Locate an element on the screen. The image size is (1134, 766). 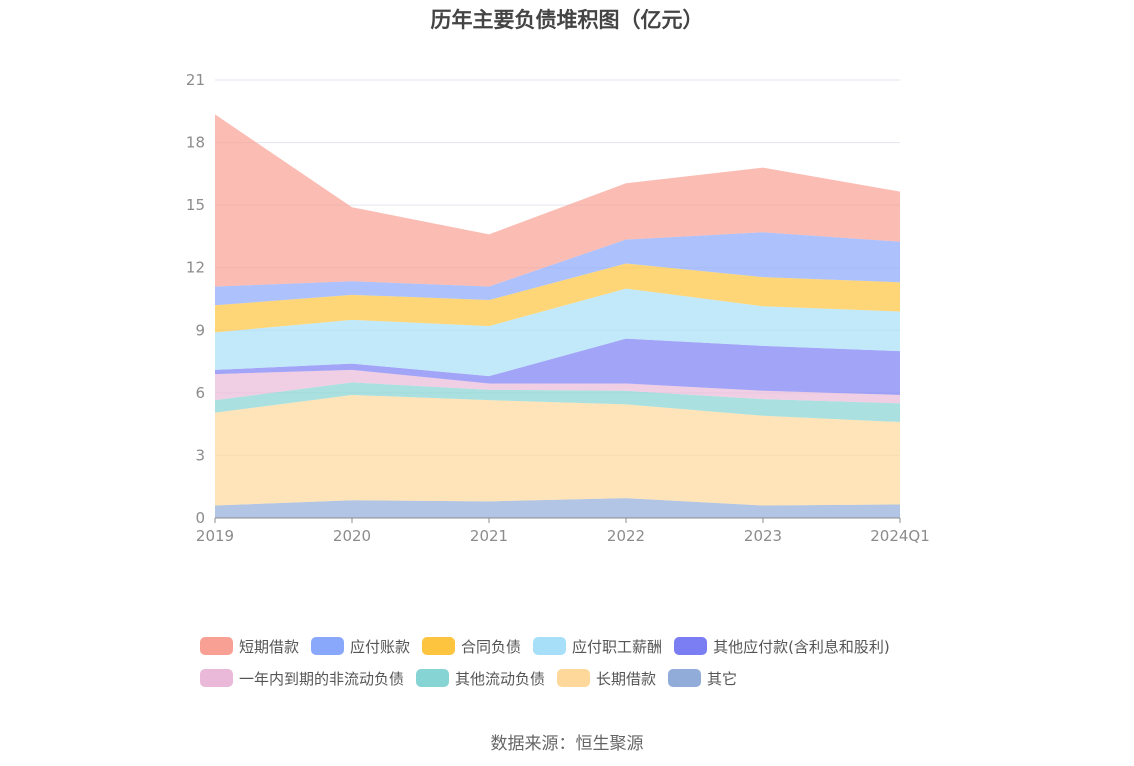
y-tick-label: 9 is located at coordinates (200, 330).